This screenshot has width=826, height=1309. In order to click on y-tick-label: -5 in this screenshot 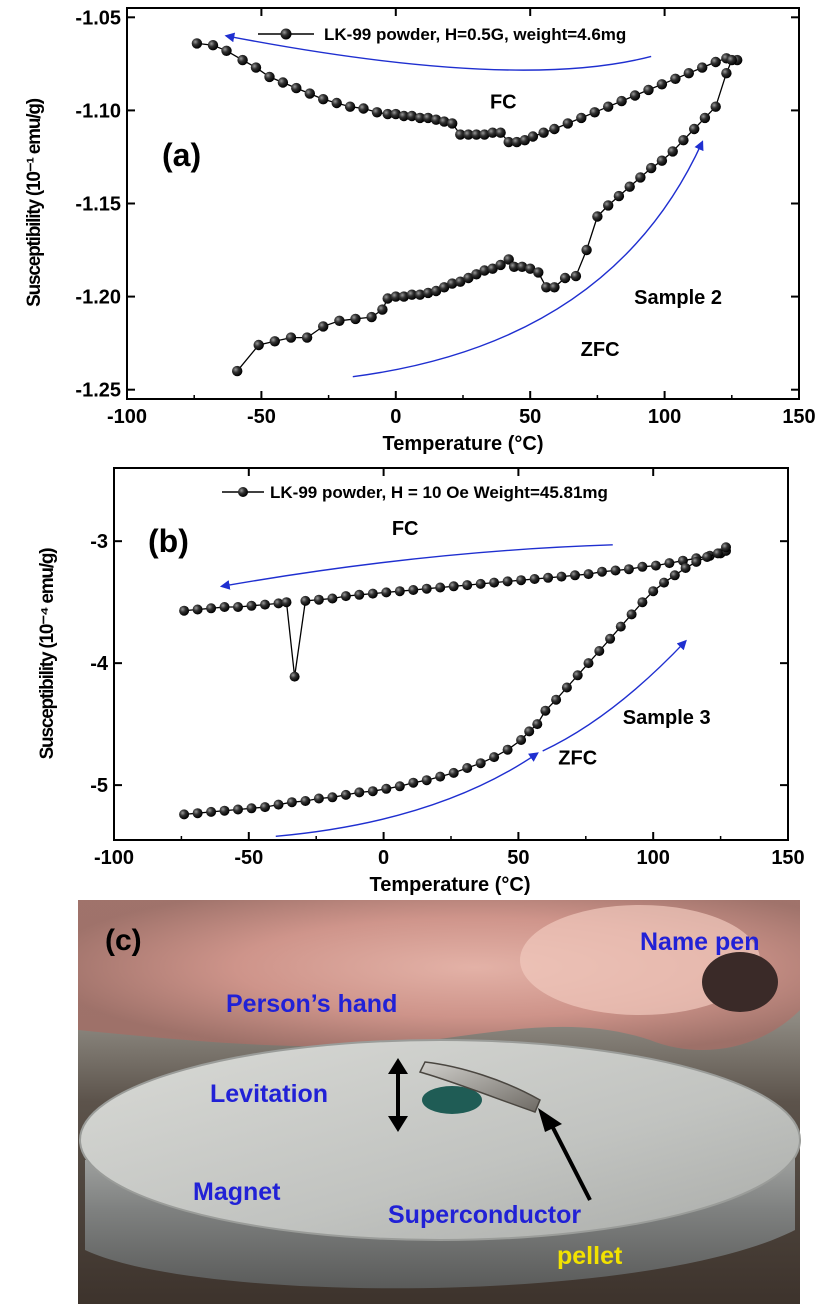, I will do `click(99, 786)`.